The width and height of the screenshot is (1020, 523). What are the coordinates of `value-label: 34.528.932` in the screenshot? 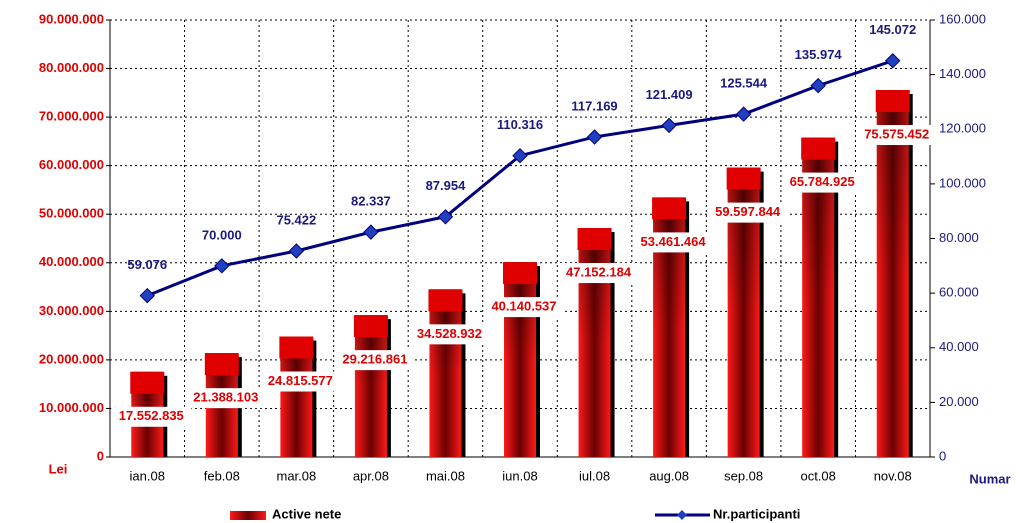 It's located at (449, 333).